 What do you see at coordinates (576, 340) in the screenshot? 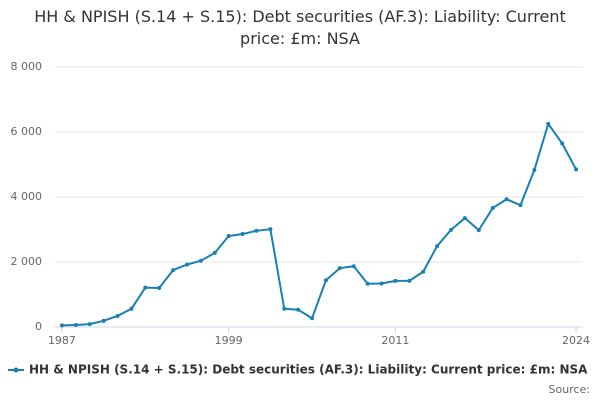
I see `x-tick-label: 2024` at bounding box center [576, 340].